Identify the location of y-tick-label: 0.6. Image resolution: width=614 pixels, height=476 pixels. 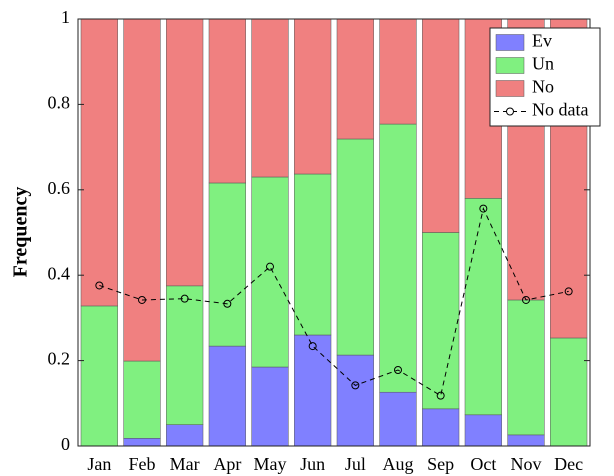
(59, 188).